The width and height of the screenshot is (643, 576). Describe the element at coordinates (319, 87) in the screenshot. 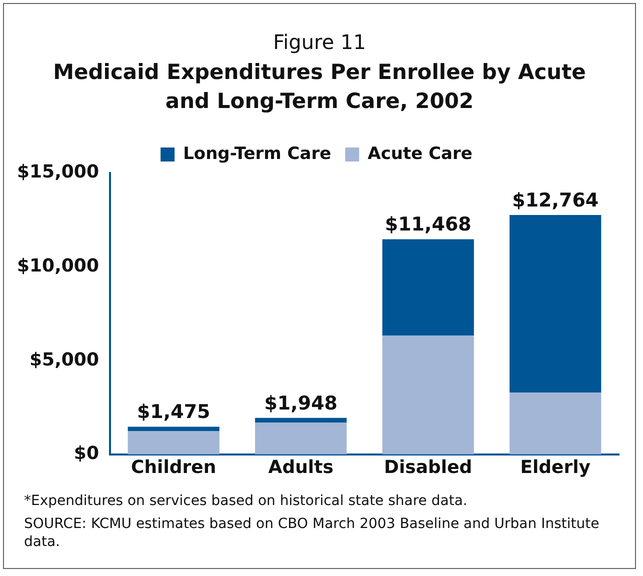

I see `chart-subtitle: Medicaid Expenditures Per Enrollee by Acute and Long-Term Care, 2002` at that location.